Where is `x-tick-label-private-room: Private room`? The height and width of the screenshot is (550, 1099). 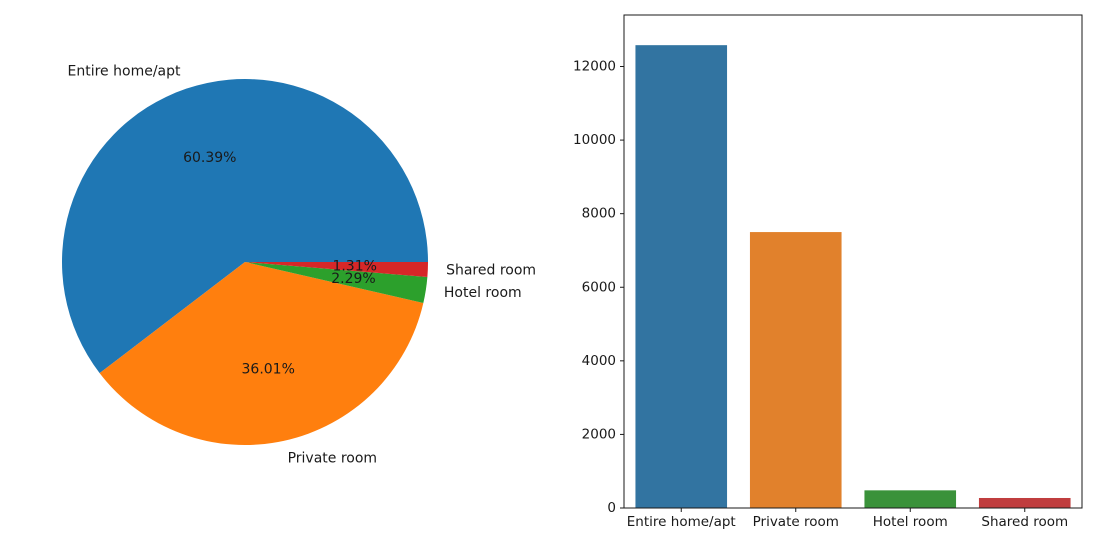
x-tick-label-private-room: Private room is located at coordinates (796, 522).